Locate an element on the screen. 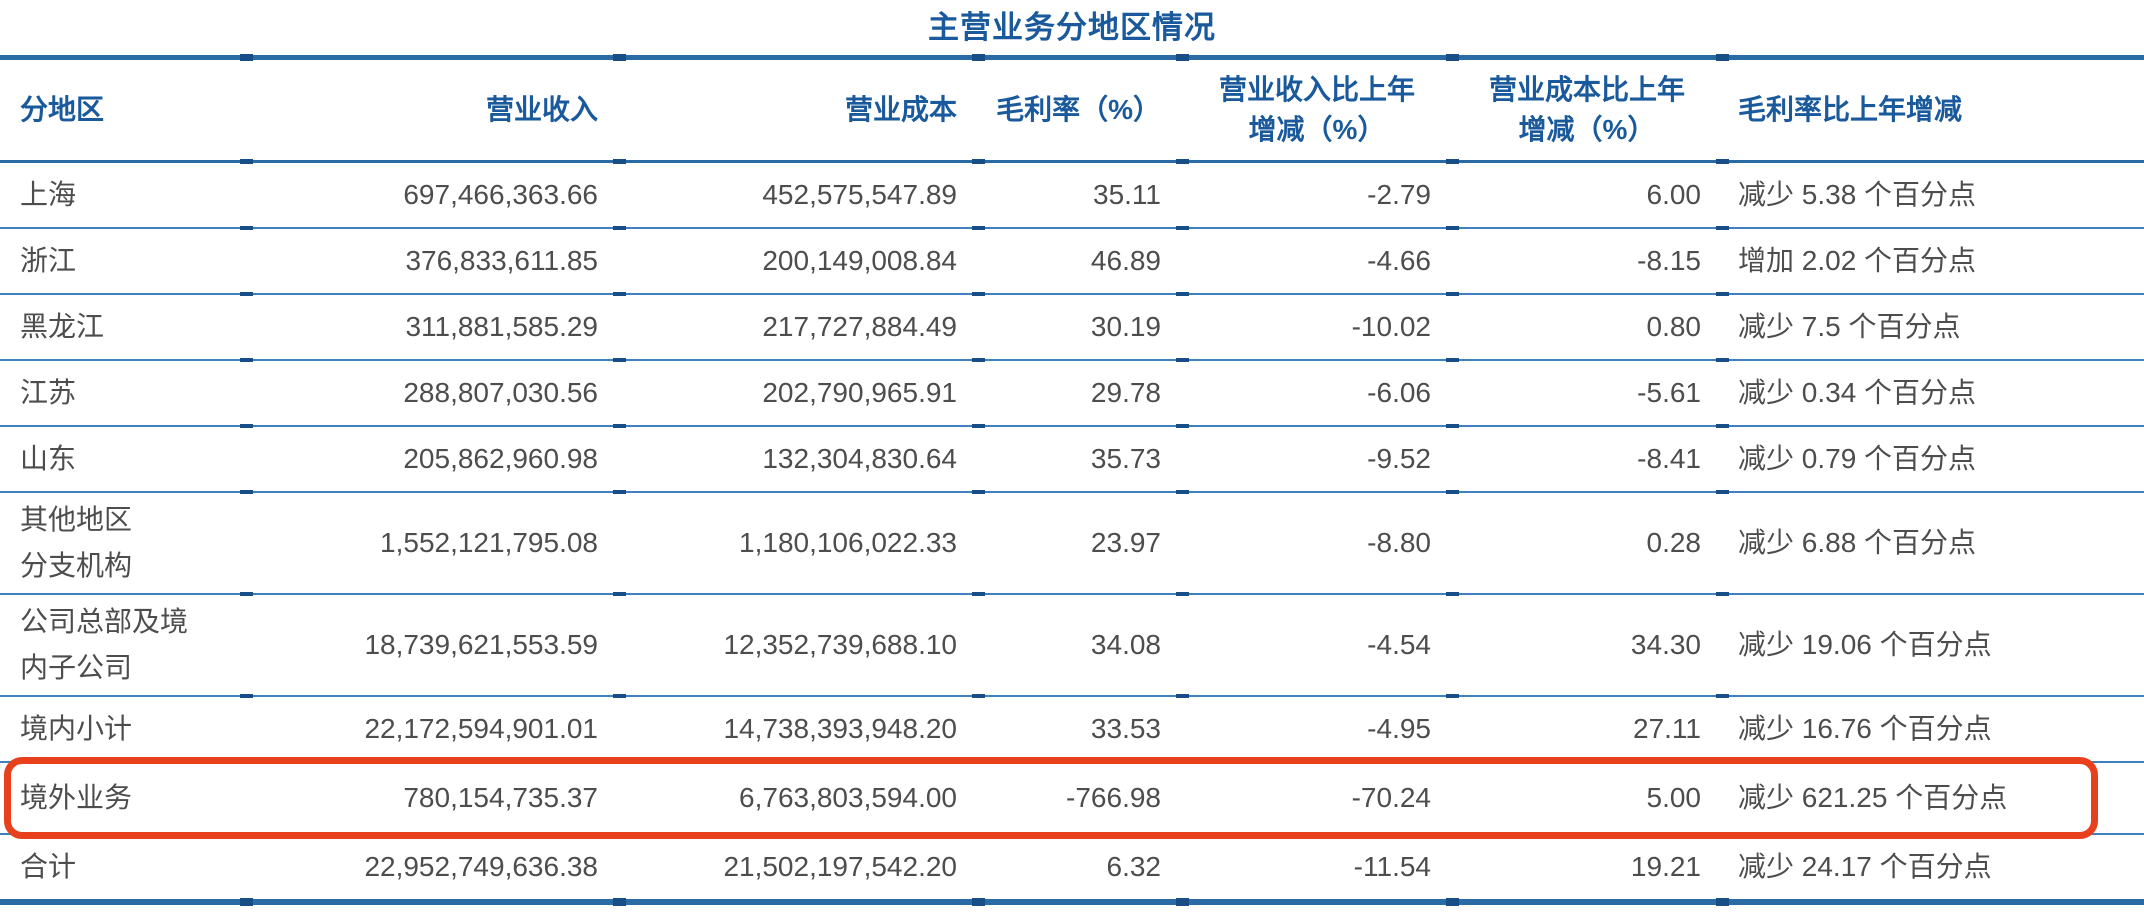  revenue-cell: 288,807,030.56 is located at coordinates (500, 392).